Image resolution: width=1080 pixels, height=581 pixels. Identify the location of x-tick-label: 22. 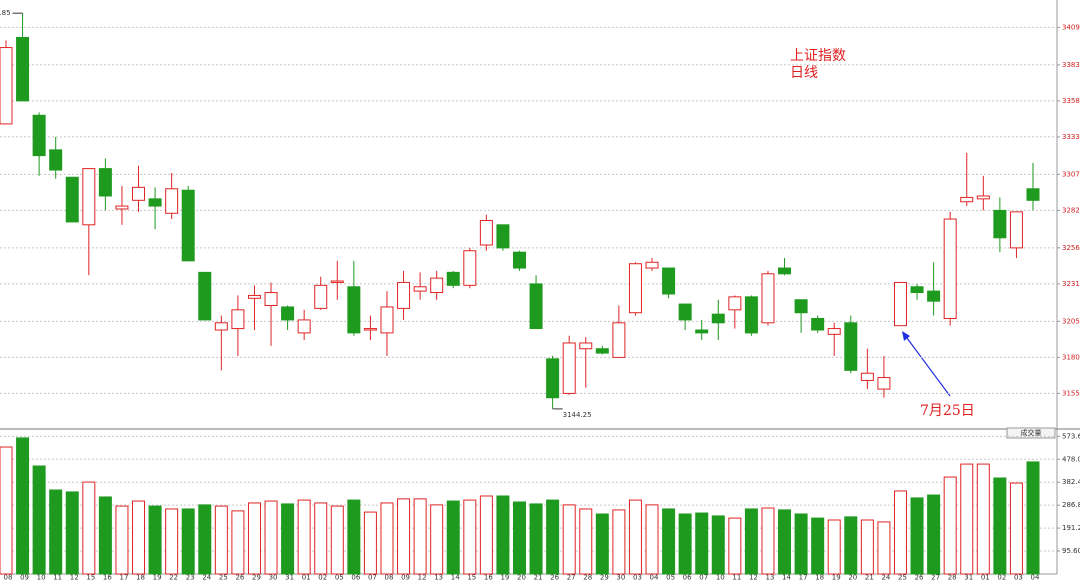
(173, 577).